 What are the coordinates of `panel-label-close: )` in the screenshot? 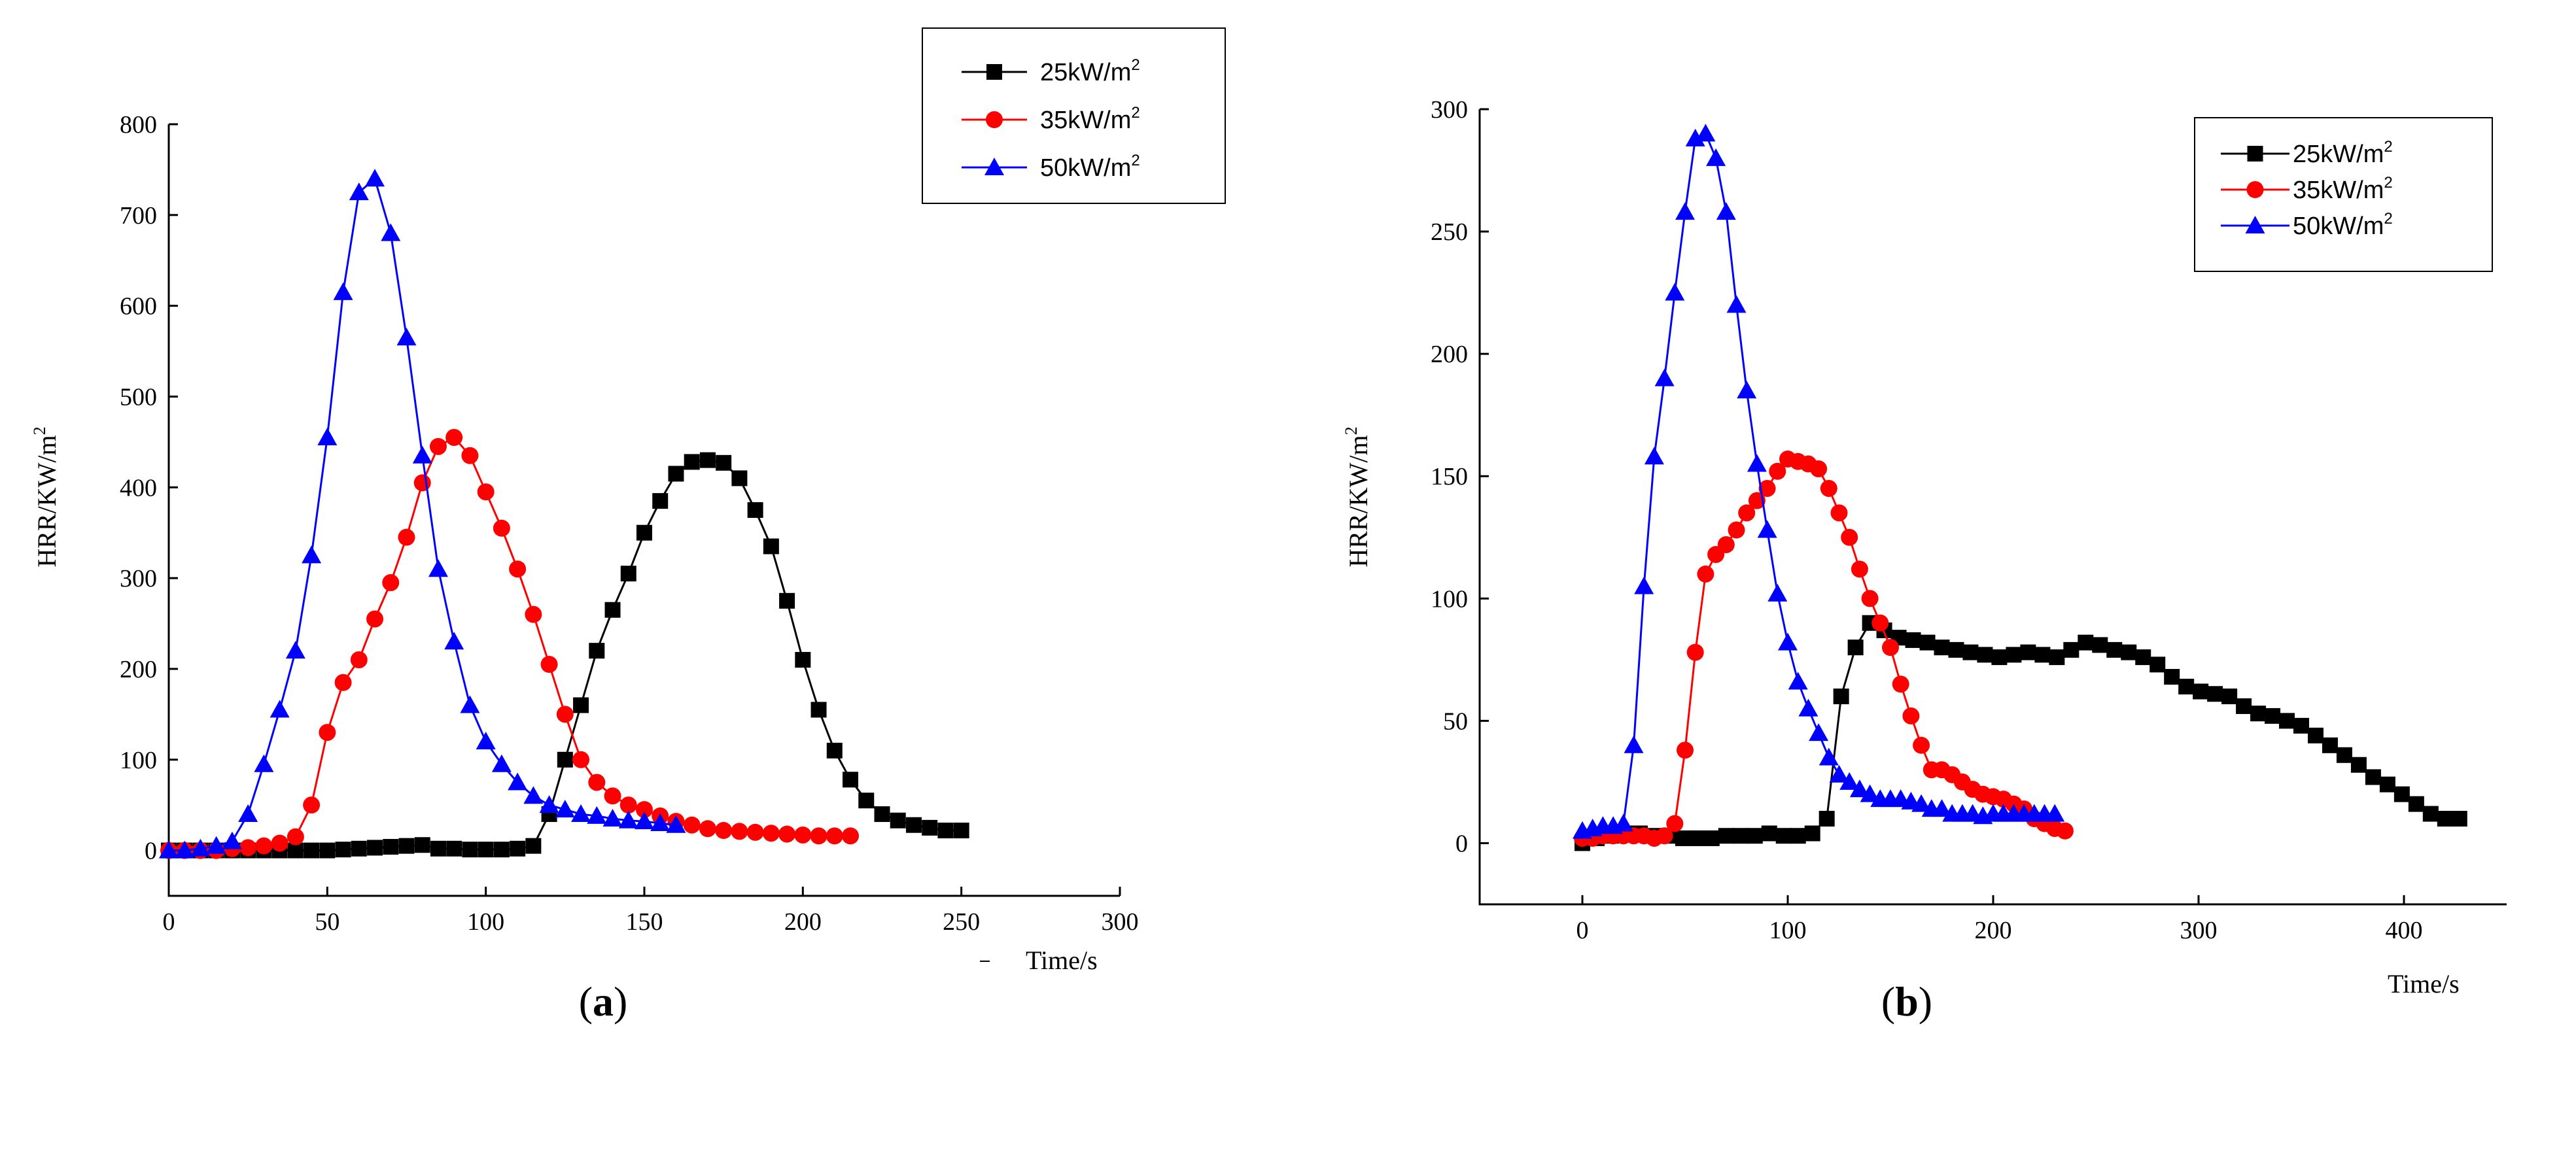 It's located at (1925, 1001).